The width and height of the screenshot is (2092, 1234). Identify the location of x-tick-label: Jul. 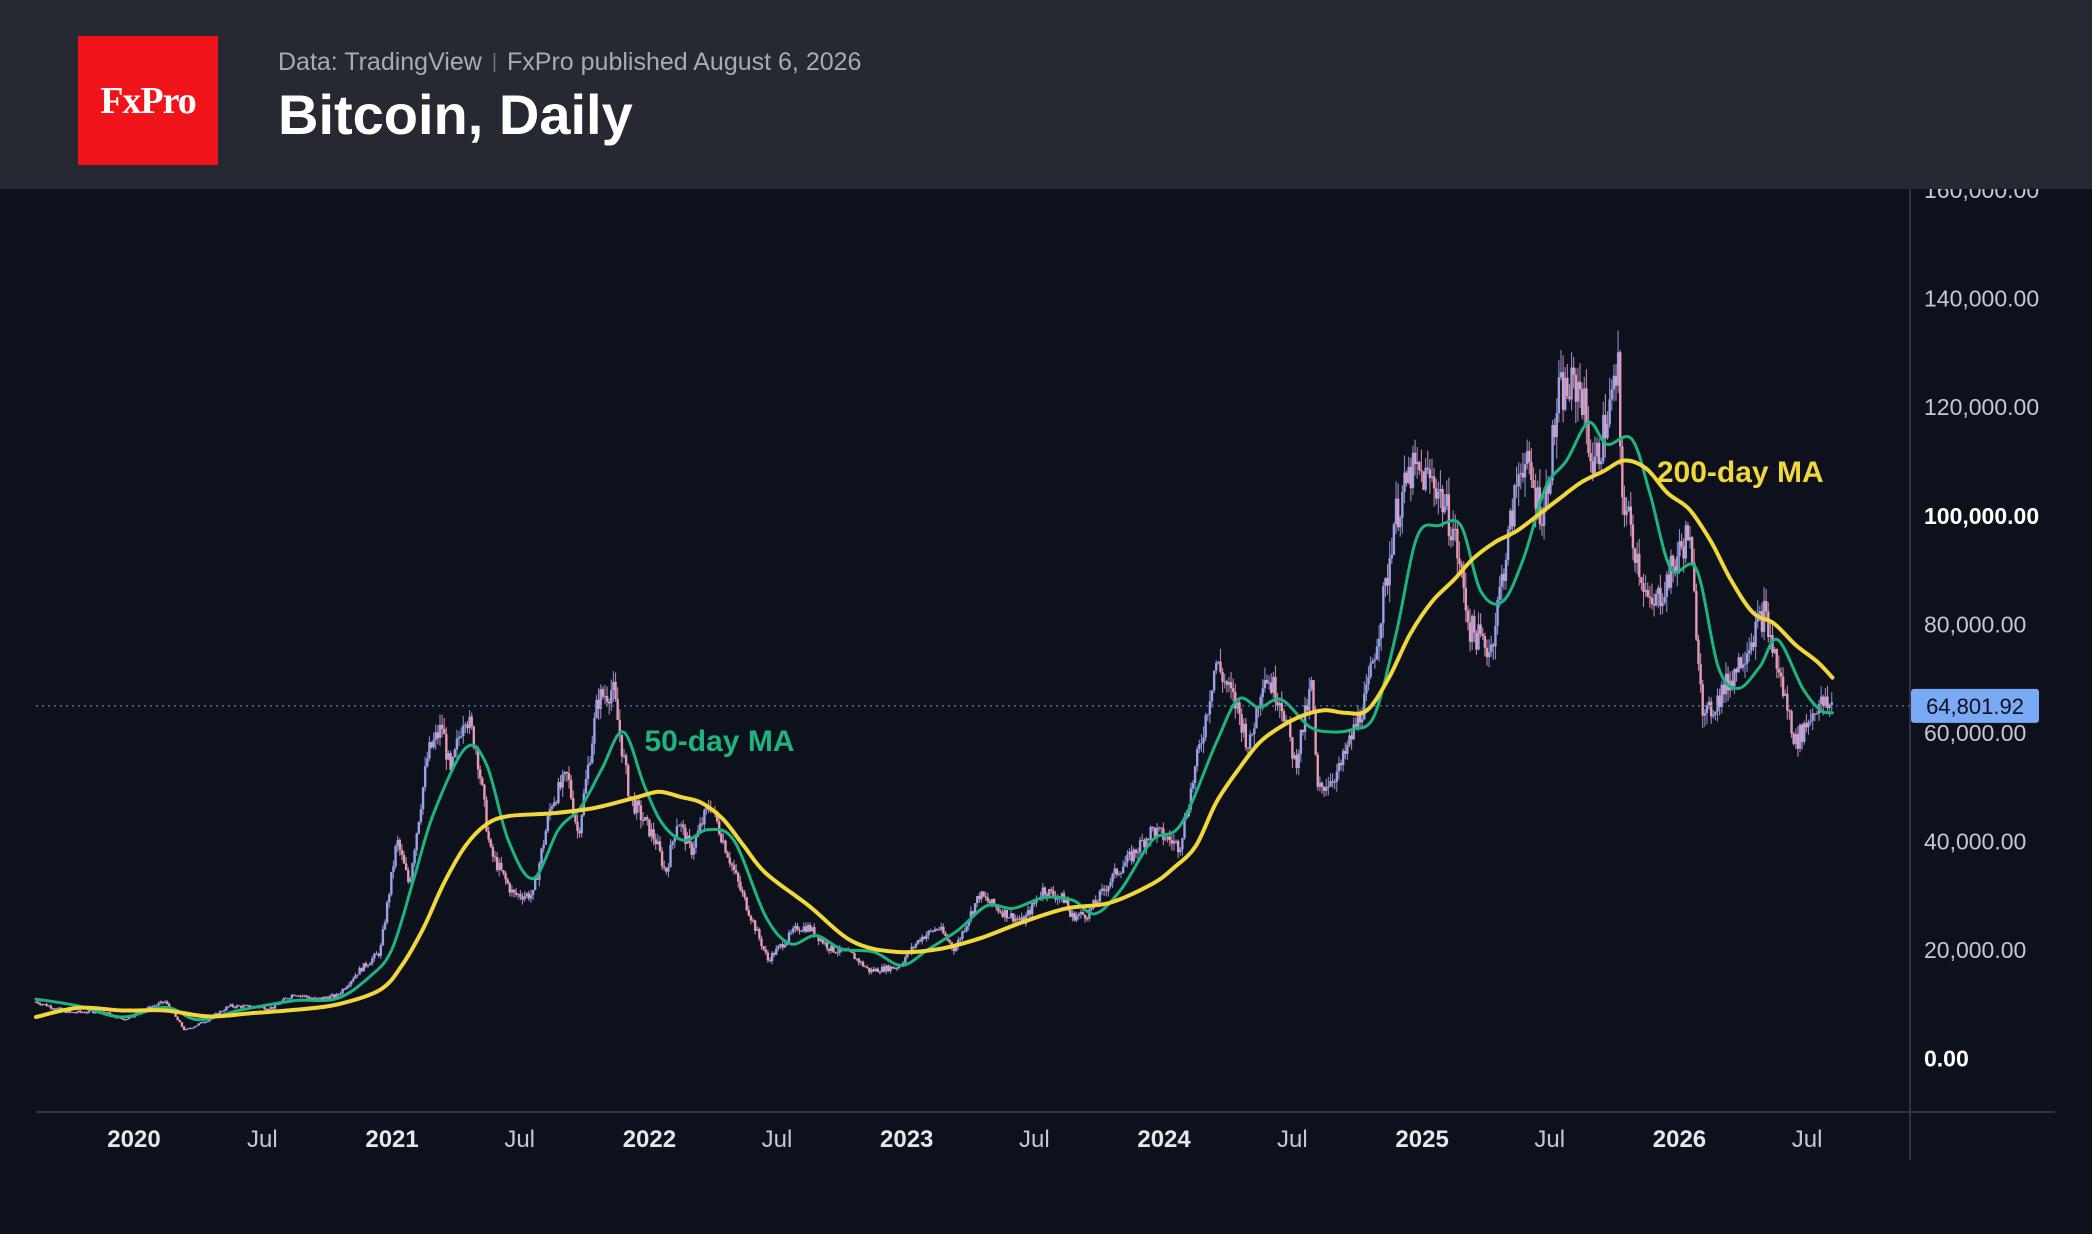
(777, 1139).